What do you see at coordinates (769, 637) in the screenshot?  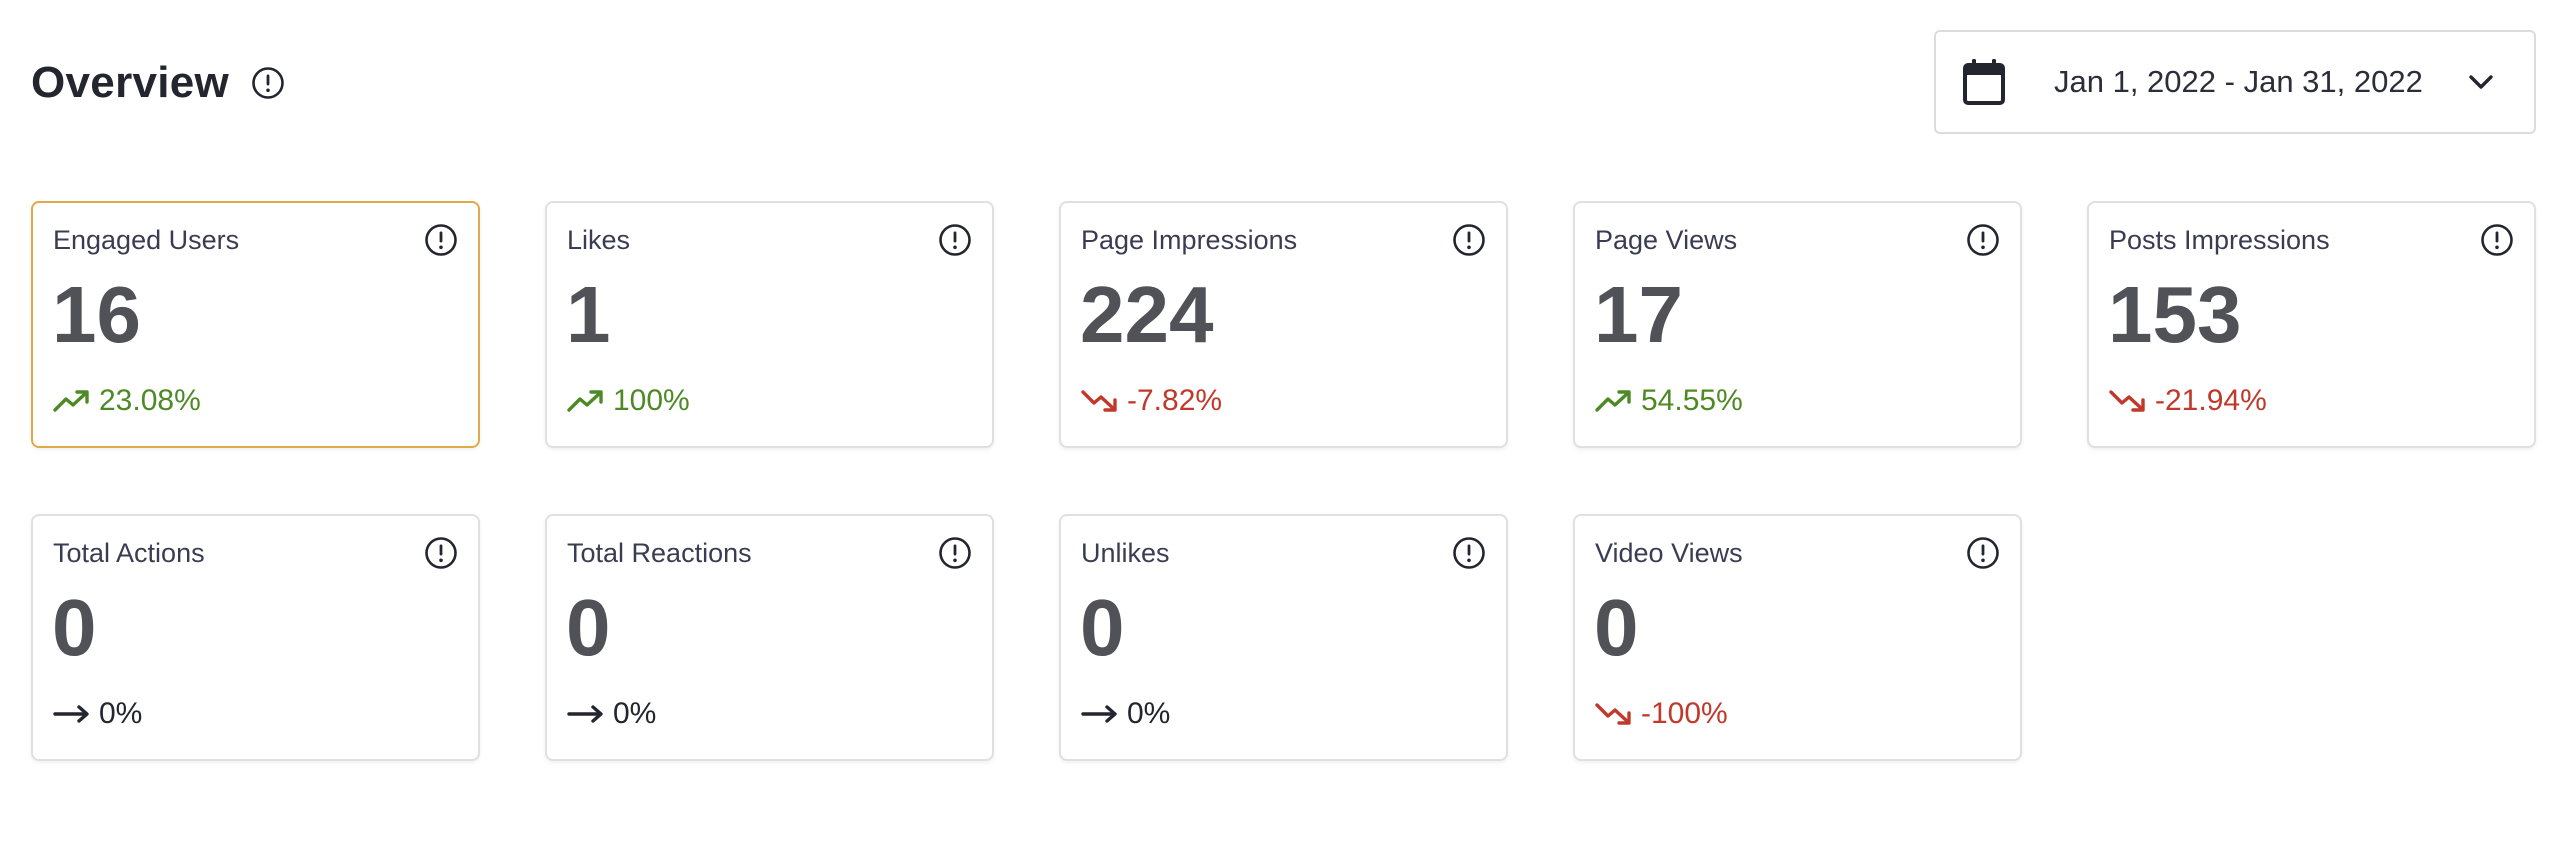 I see `metric-card-total-reactions: Total Reactions 0 0%` at bounding box center [769, 637].